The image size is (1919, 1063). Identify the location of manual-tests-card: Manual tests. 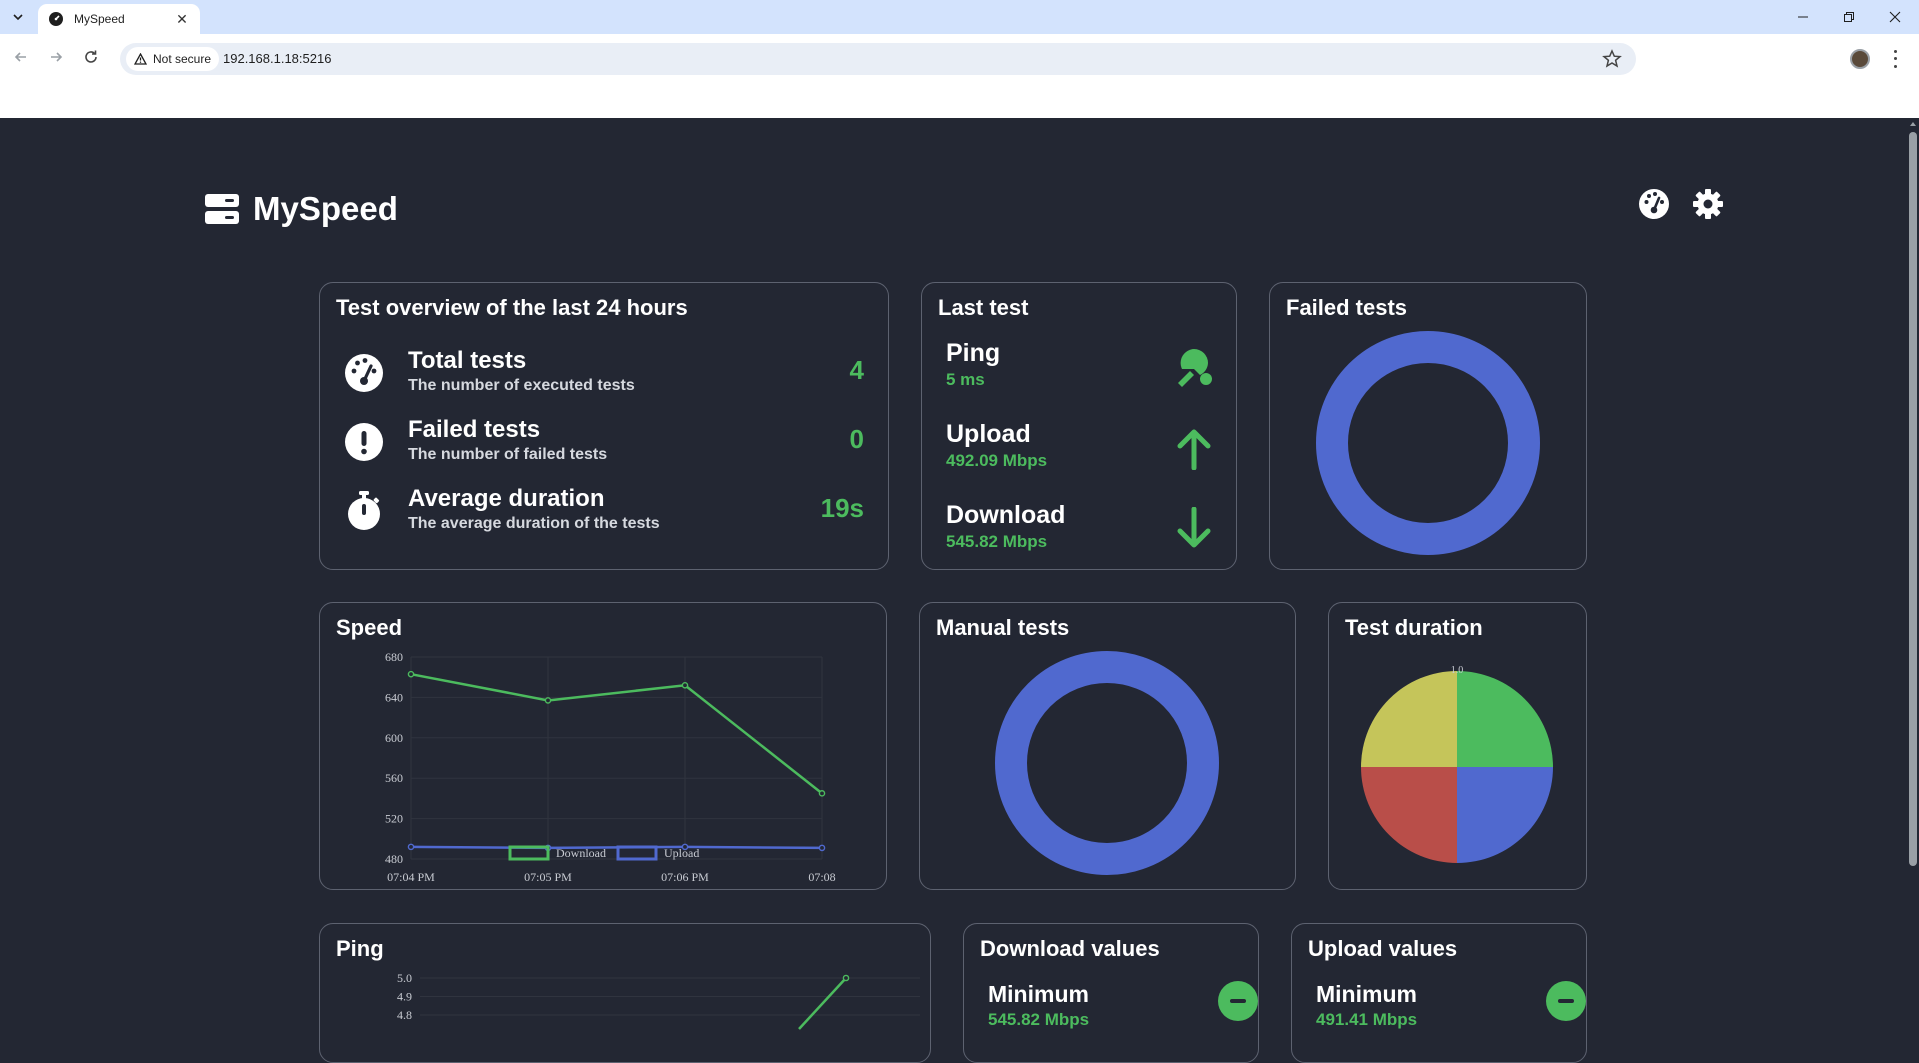
(1107, 746).